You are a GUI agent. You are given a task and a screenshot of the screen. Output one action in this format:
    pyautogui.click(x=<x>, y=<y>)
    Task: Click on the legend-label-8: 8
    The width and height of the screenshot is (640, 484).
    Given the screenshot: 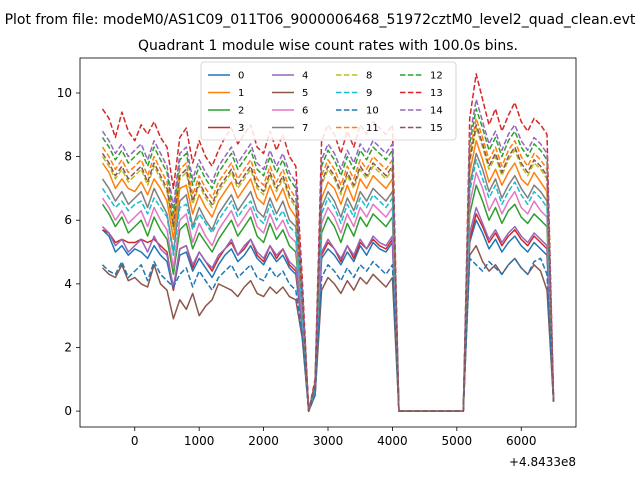 What is the action you would take?
    pyautogui.click(x=369, y=76)
    